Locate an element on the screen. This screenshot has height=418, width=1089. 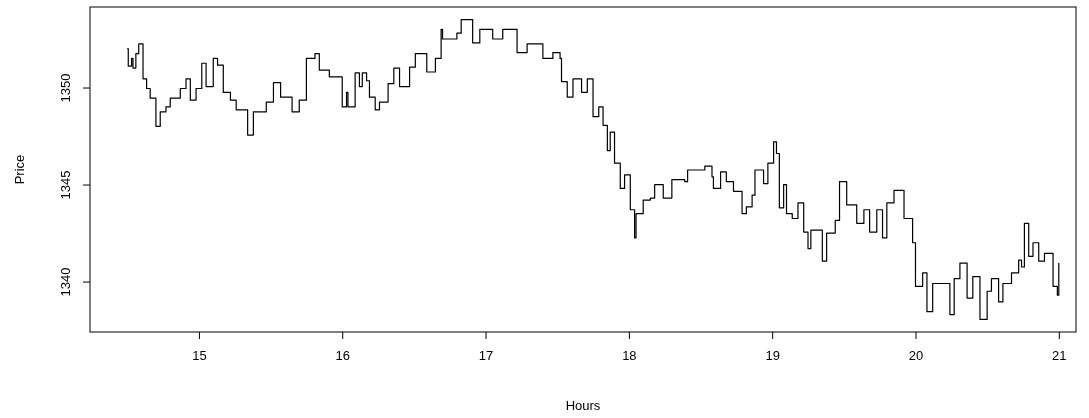
x-tick-label: 17 is located at coordinates (486, 356).